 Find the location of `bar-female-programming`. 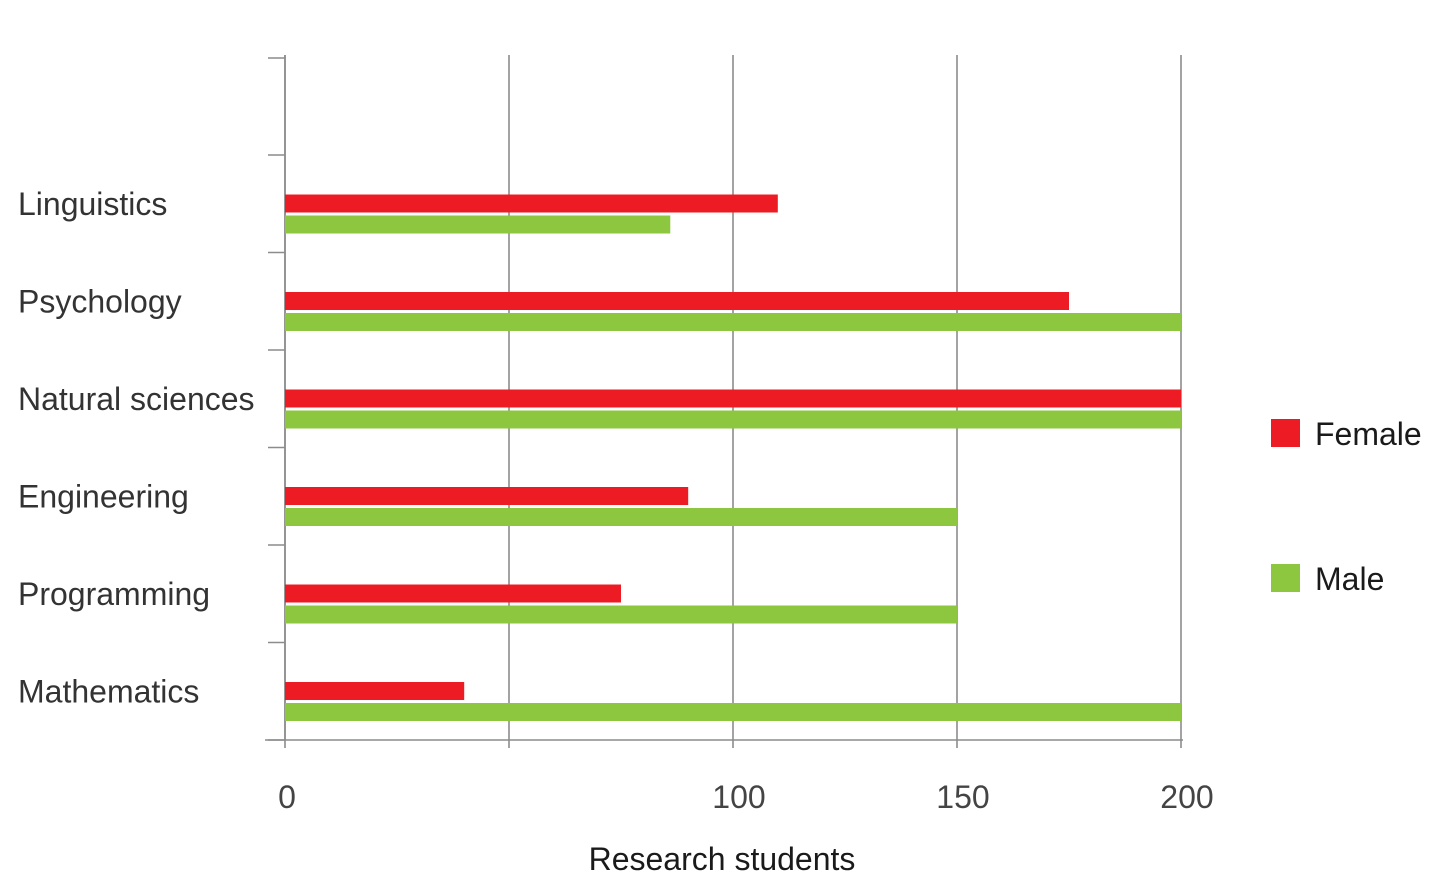

bar-female-programming is located at coordinates (453, 593).